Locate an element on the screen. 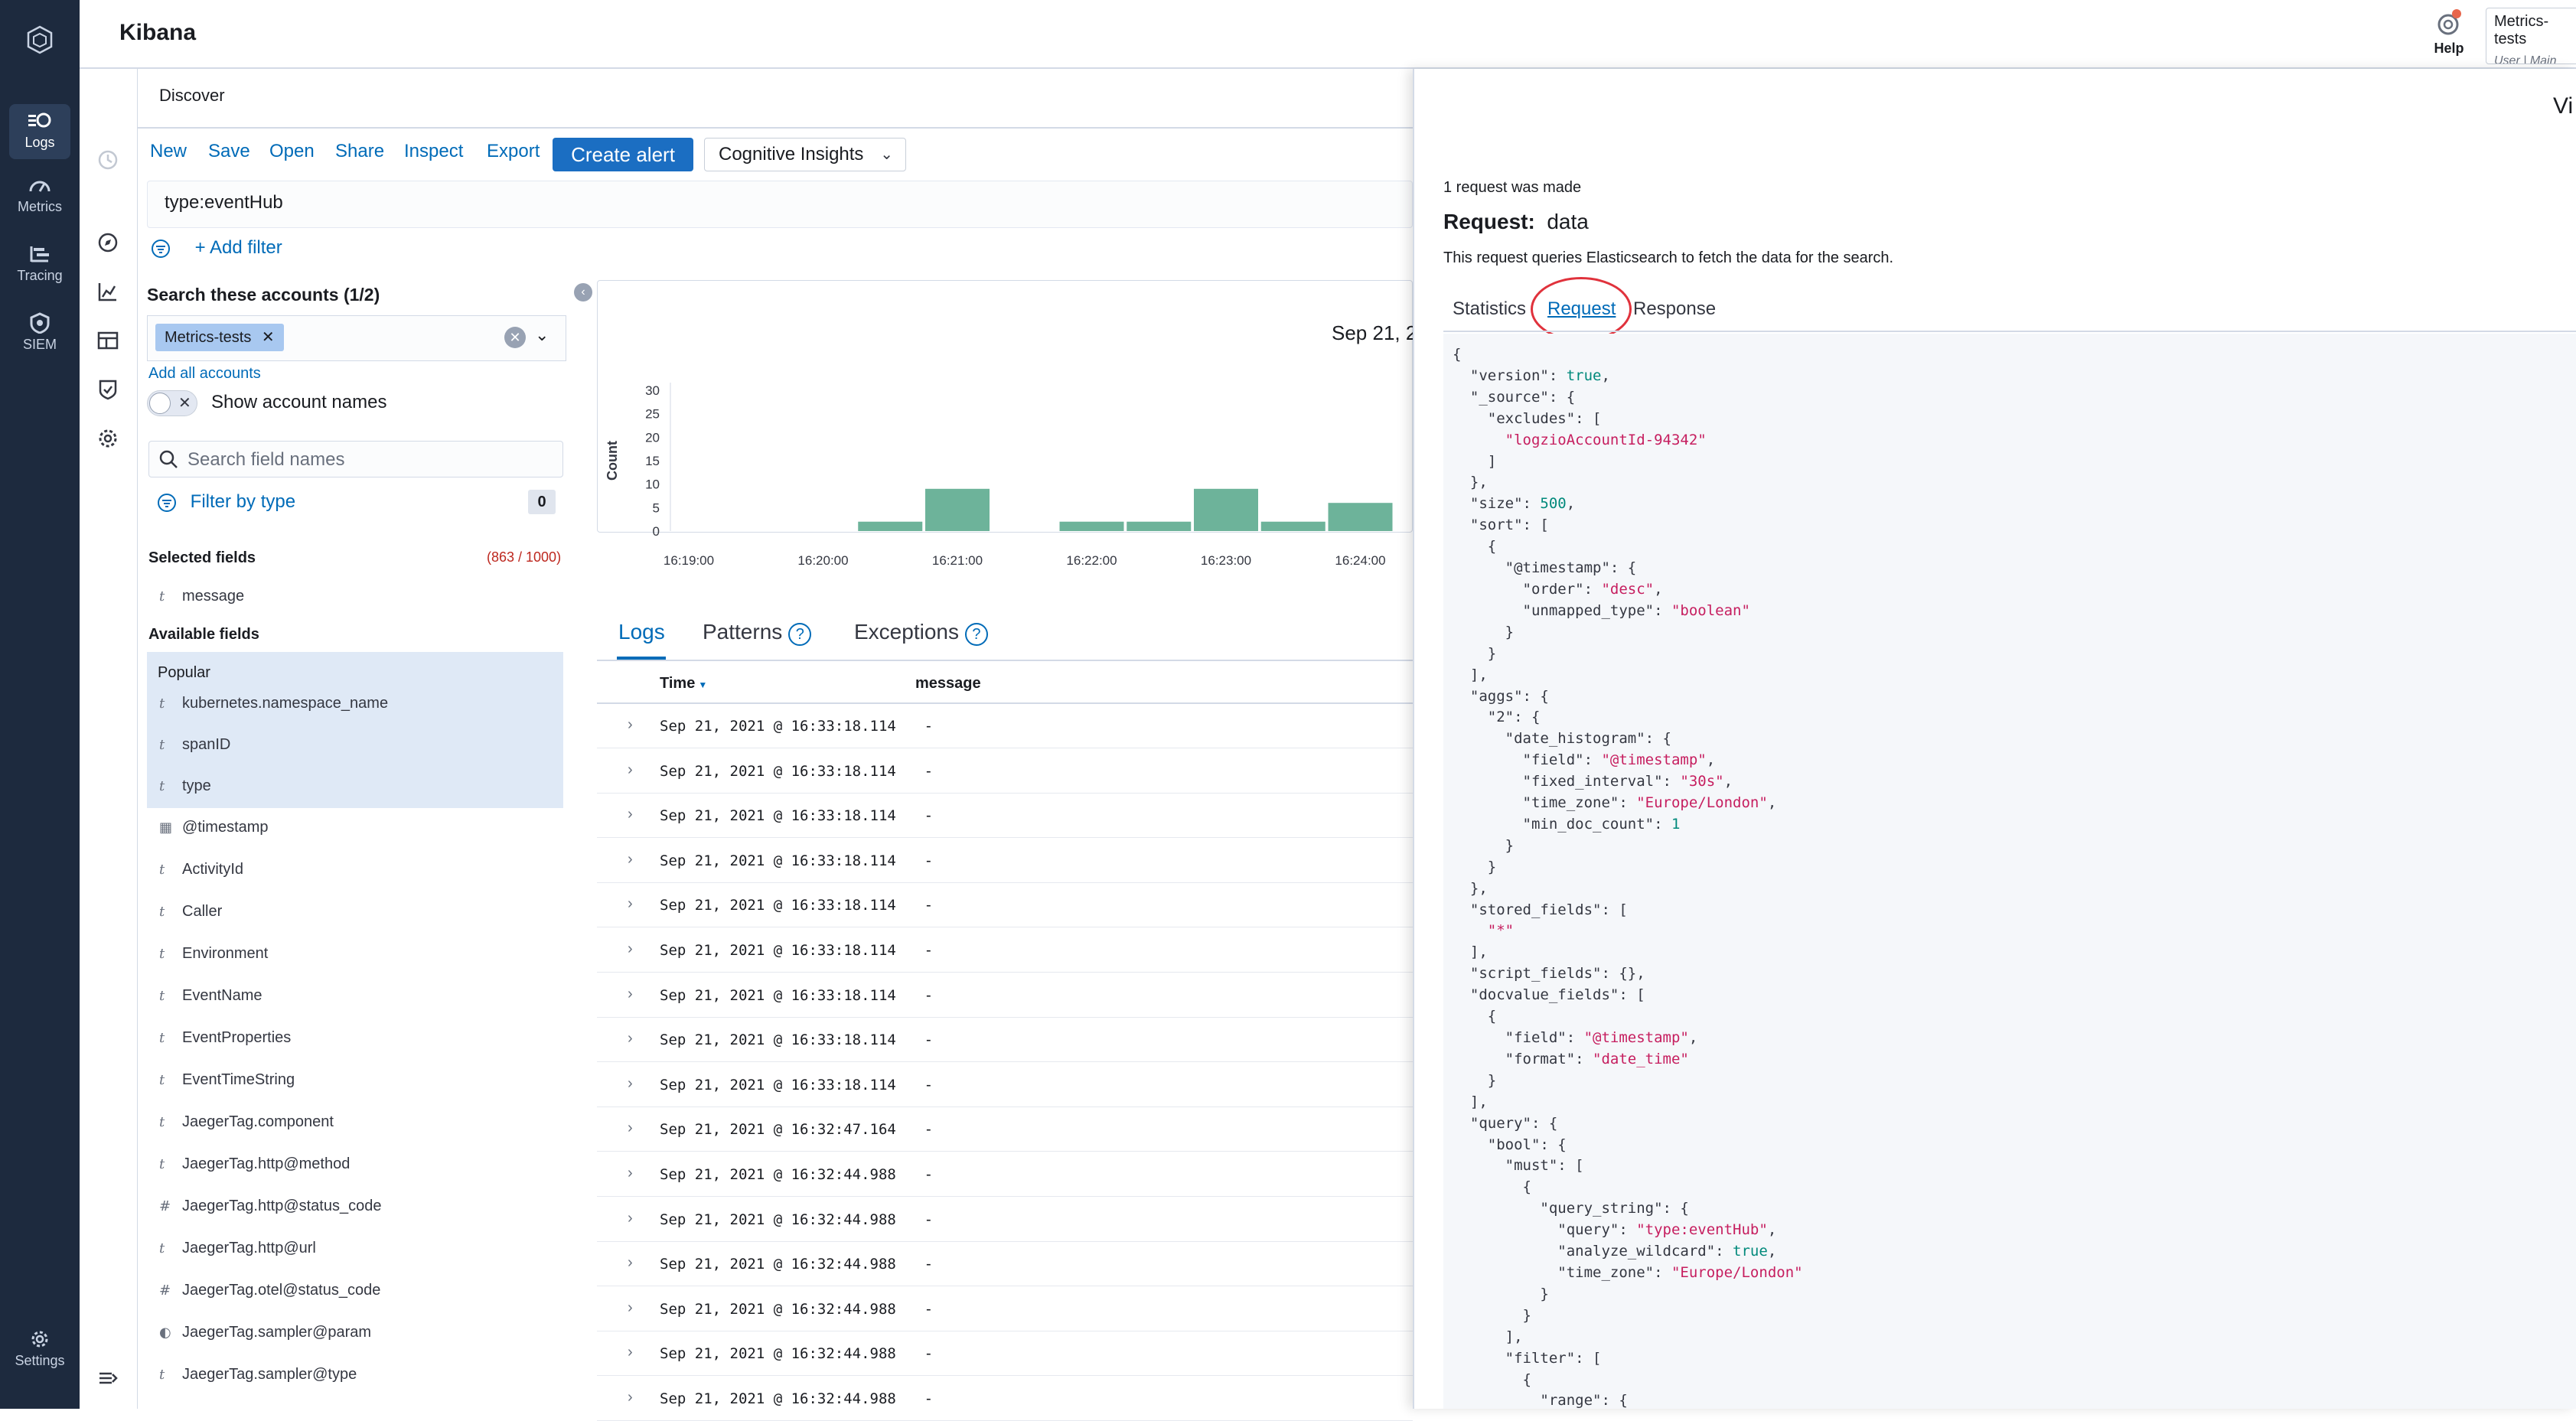 This screenshot has width=2576, height=1421. app-logo-icon is located at coordinates (39, 39).